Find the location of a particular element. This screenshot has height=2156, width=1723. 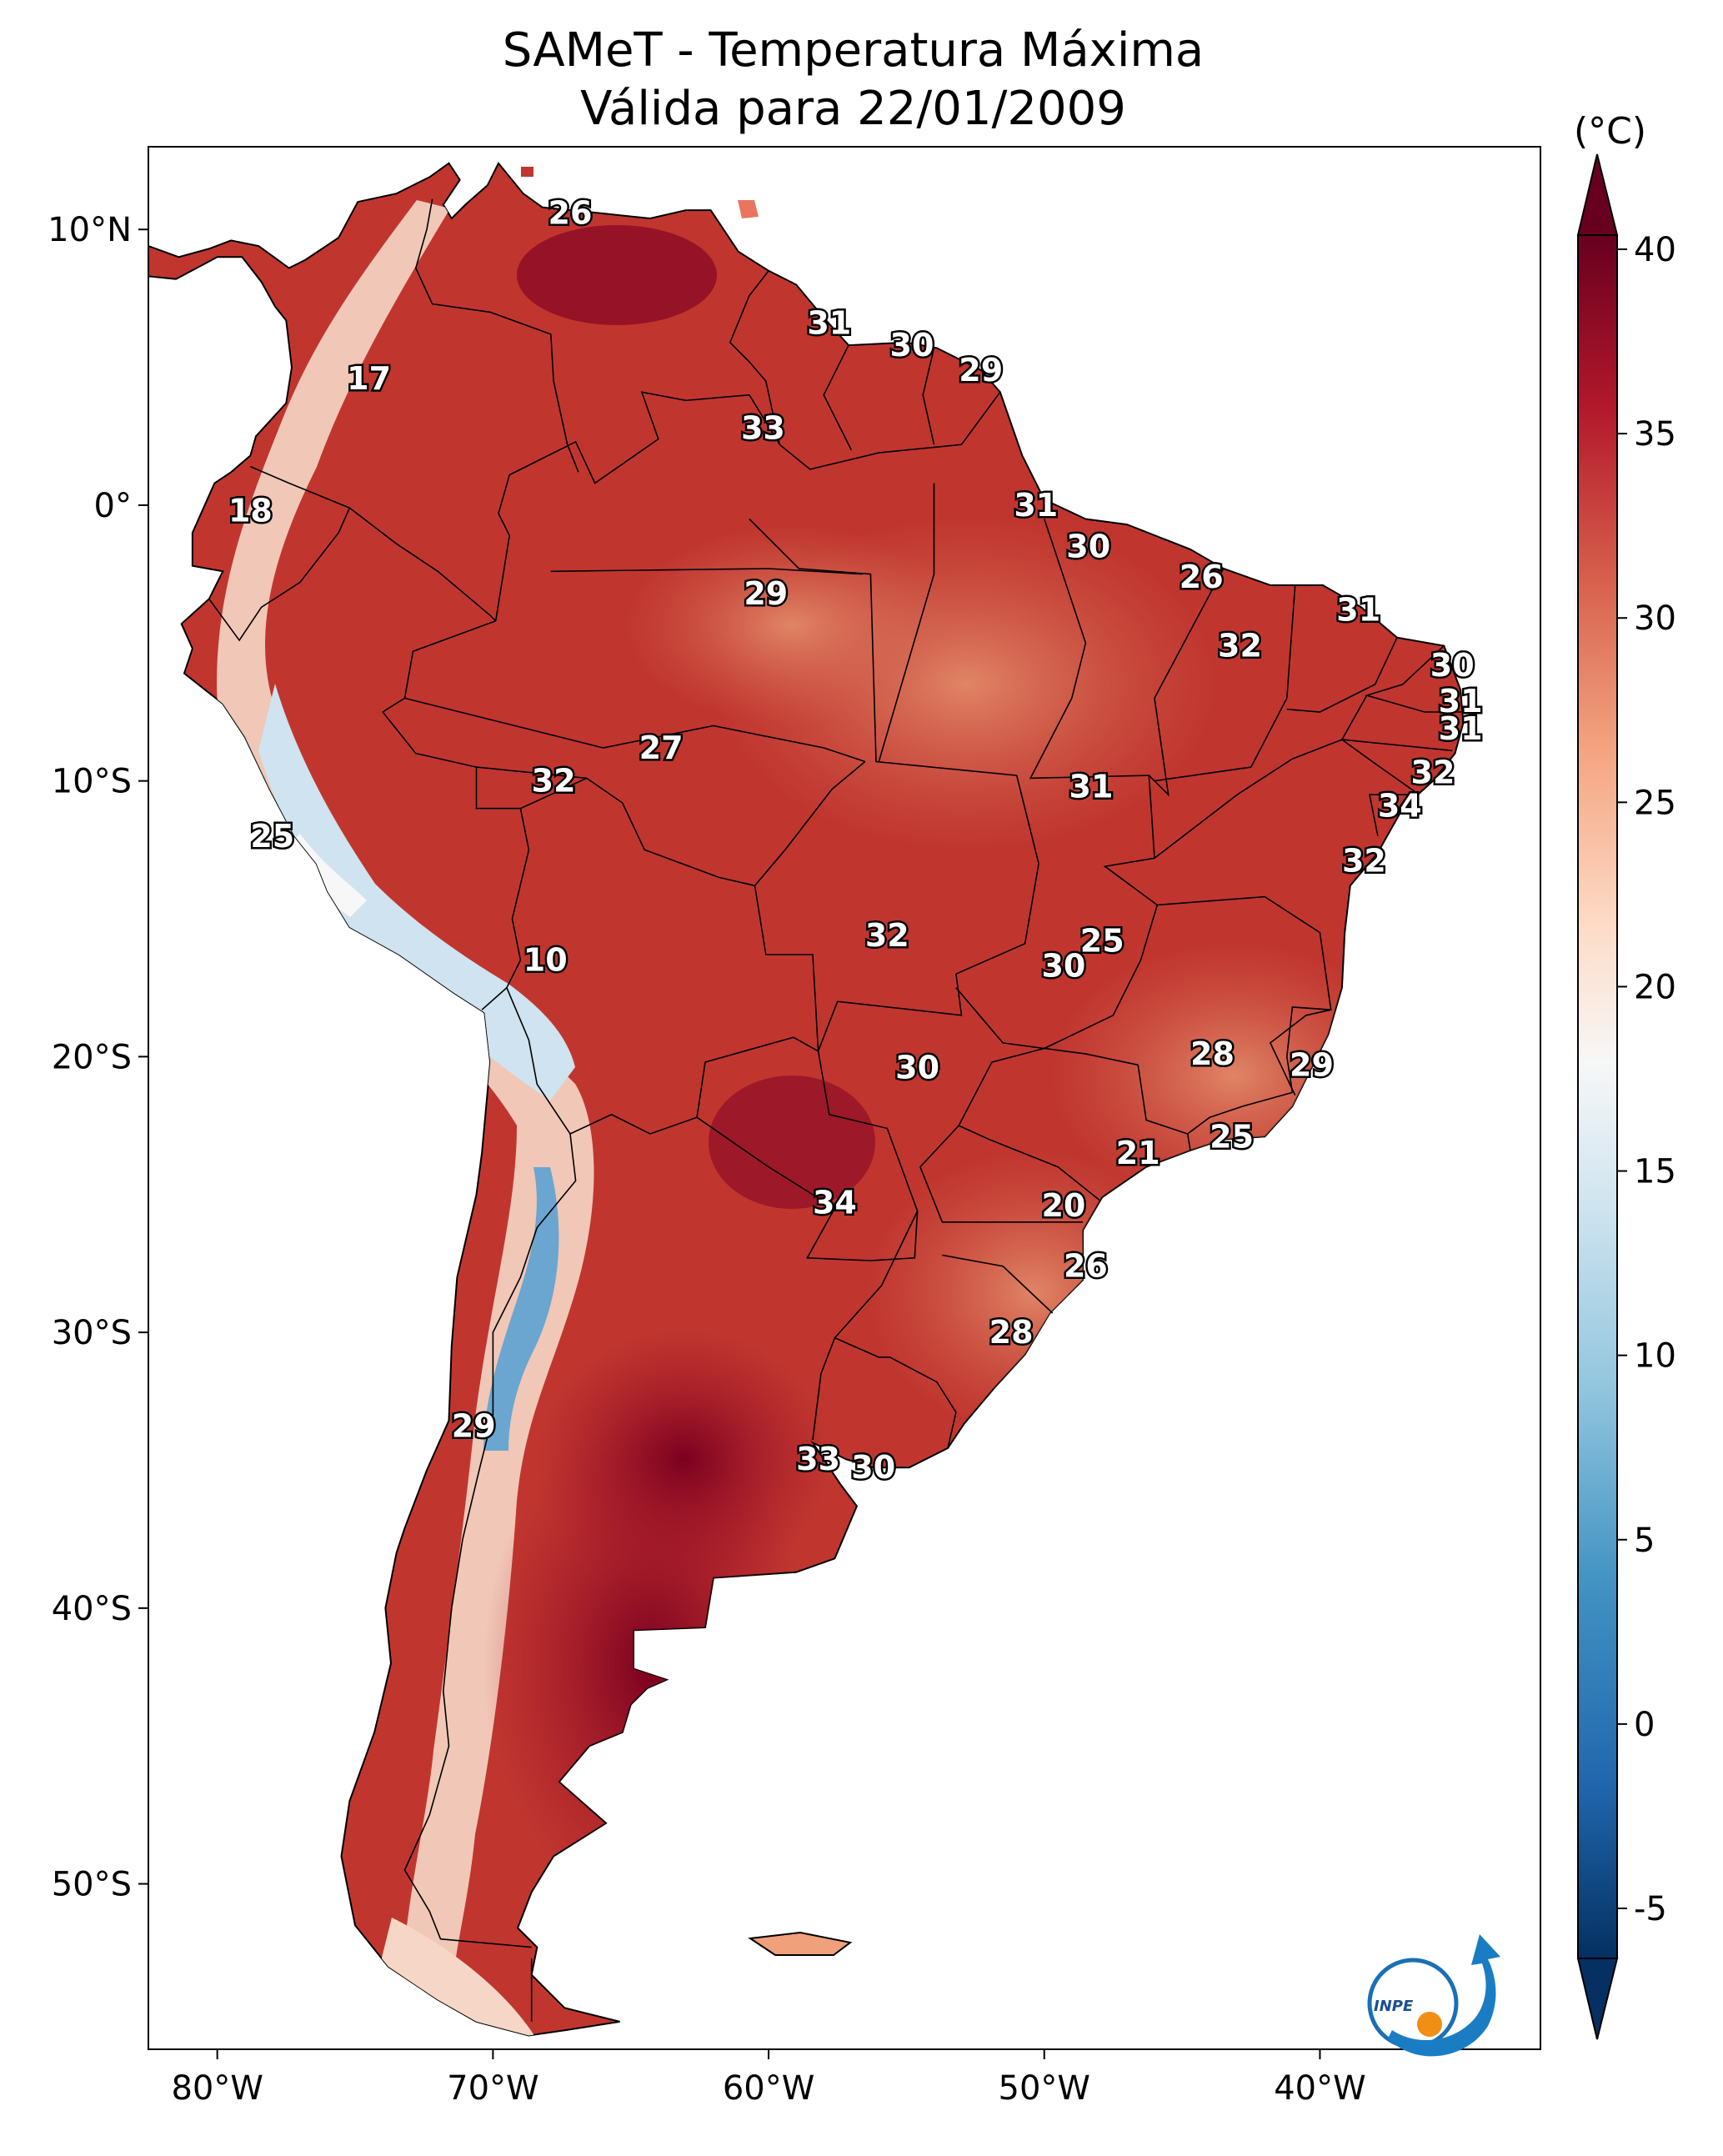

lon-tick-label: 70°W is located at coordinates (492, 2088).